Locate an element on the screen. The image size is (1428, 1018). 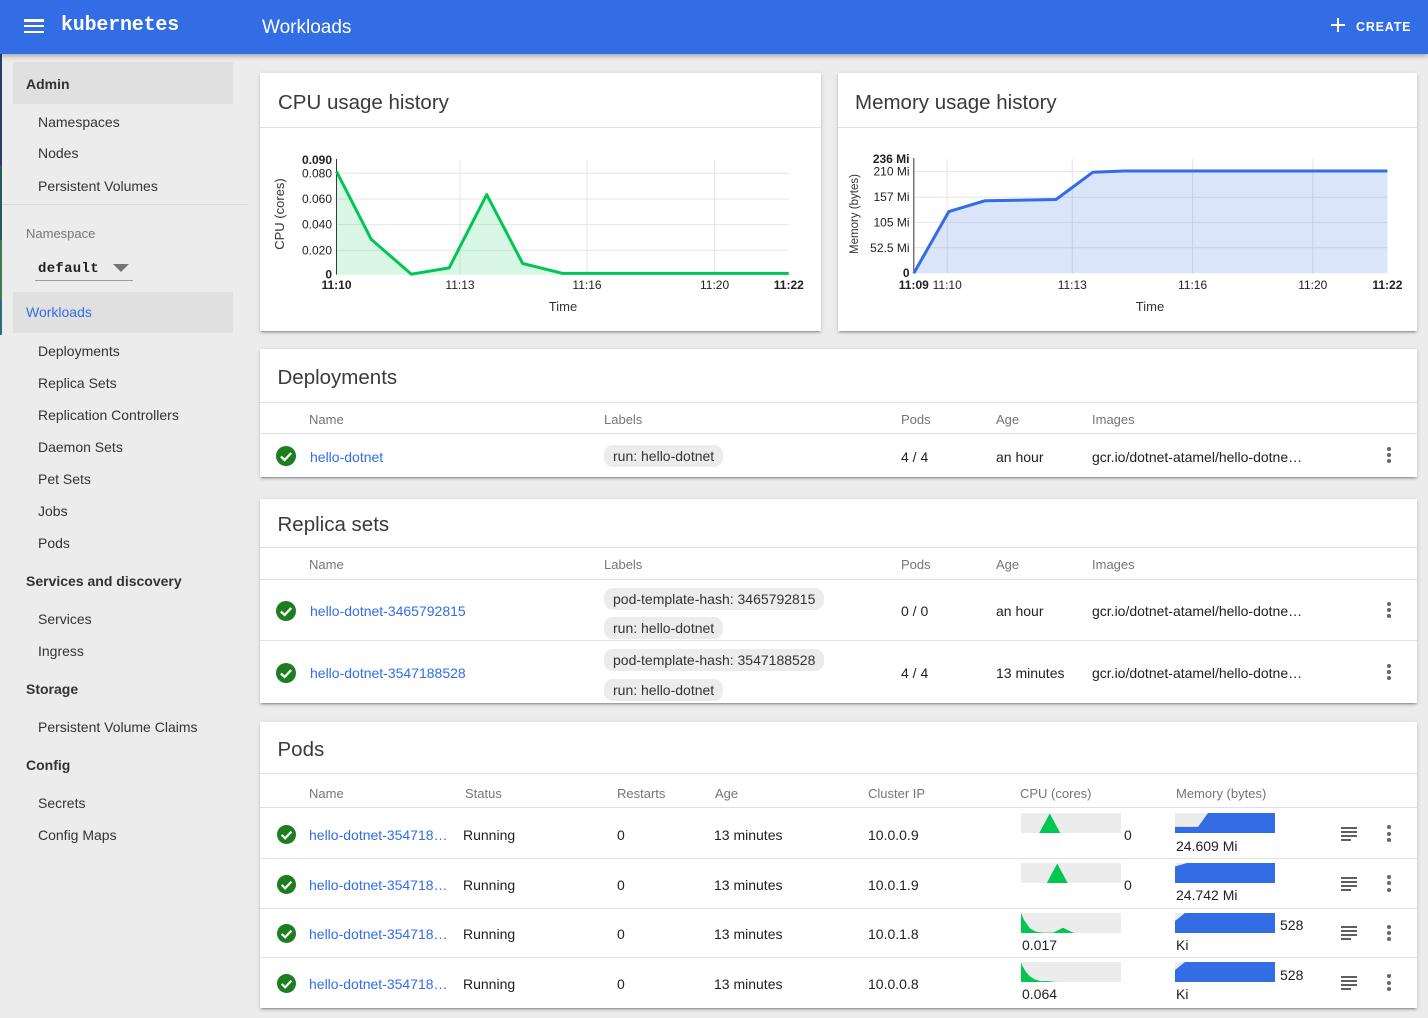
svg-text: 105 Mi is located at coordinates (891, 222).